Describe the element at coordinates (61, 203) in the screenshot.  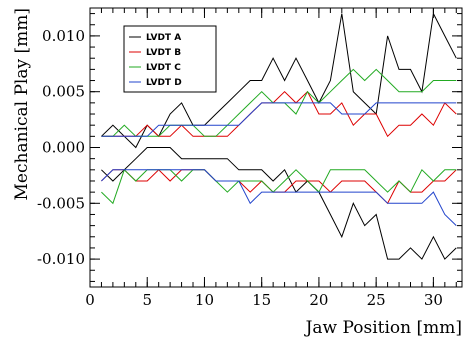
I see `y-tick-label: -0.005` at that location.